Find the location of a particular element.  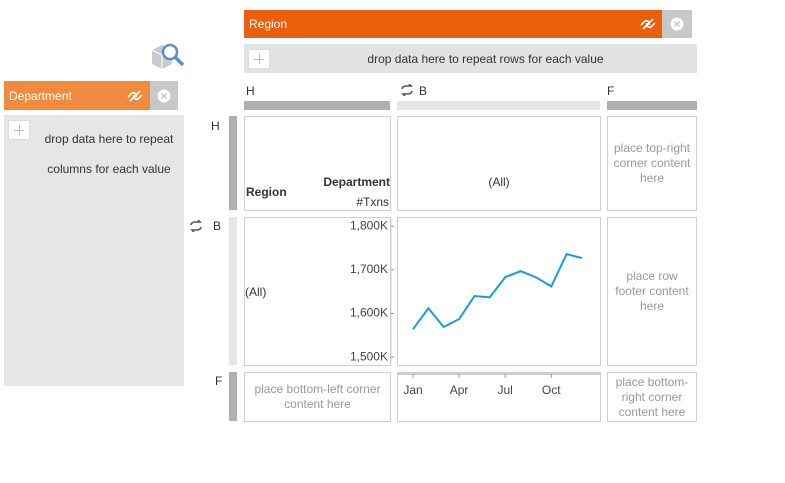

row-header: F is located at coordinates (219, 381).